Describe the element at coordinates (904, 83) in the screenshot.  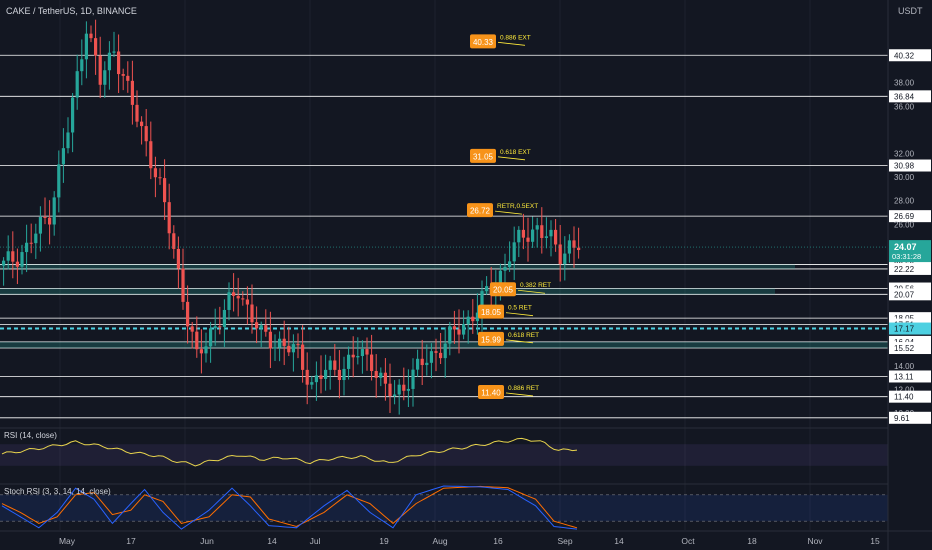
I see `price-tick: 38.00` at that location.